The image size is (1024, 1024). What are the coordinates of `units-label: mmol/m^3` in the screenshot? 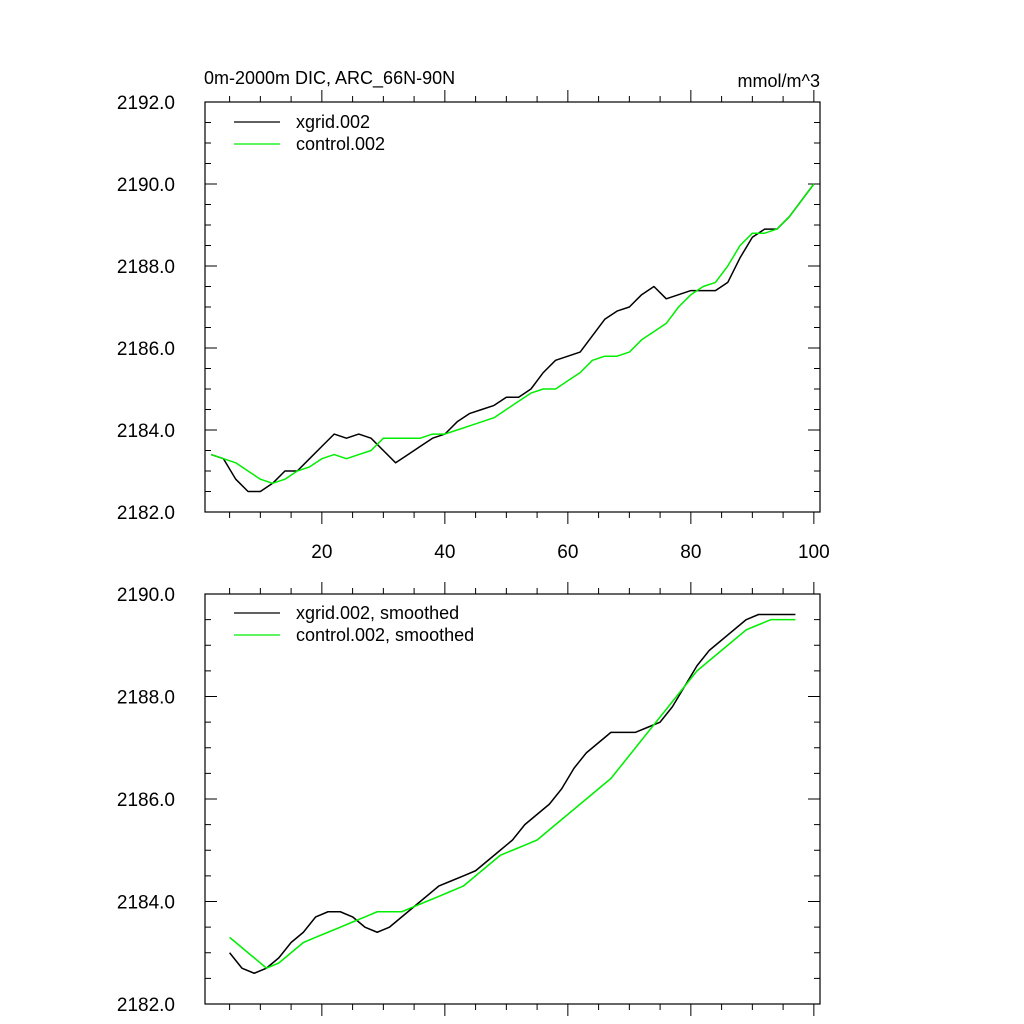 It's located at (779, 81).